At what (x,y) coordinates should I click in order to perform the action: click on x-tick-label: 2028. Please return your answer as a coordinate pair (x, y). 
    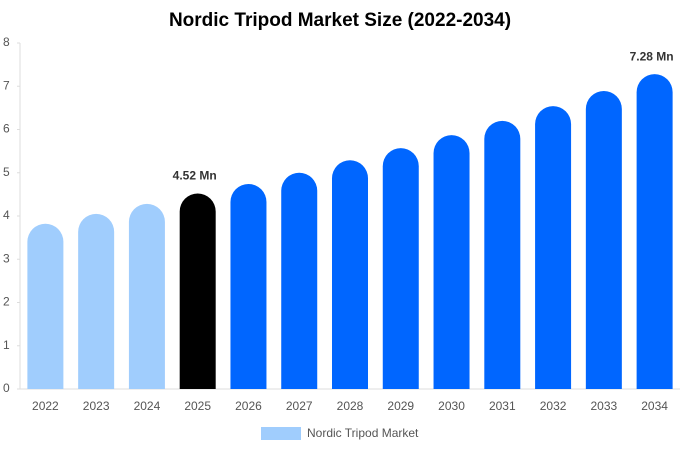
    Looking at the image, I should click on (350, 406).